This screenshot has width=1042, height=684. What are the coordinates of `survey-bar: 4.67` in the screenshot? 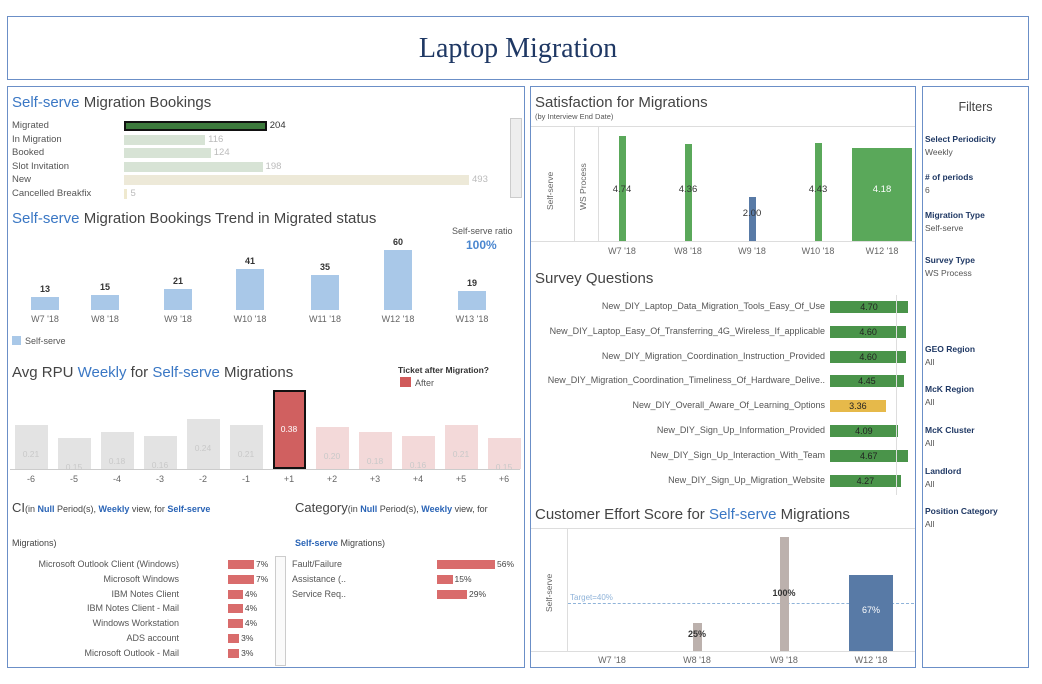 It's located at (869, 455).